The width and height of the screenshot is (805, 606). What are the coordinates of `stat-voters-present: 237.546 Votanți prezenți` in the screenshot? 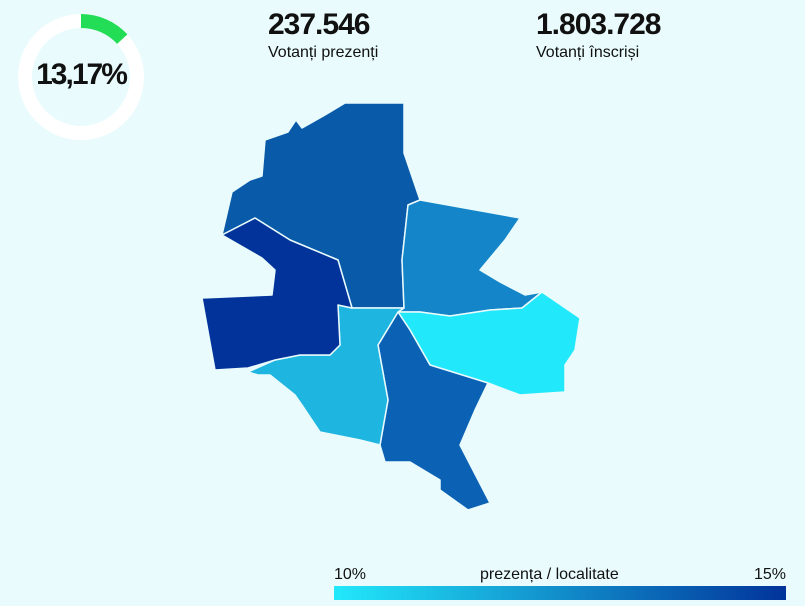 It's located at (323, 35).